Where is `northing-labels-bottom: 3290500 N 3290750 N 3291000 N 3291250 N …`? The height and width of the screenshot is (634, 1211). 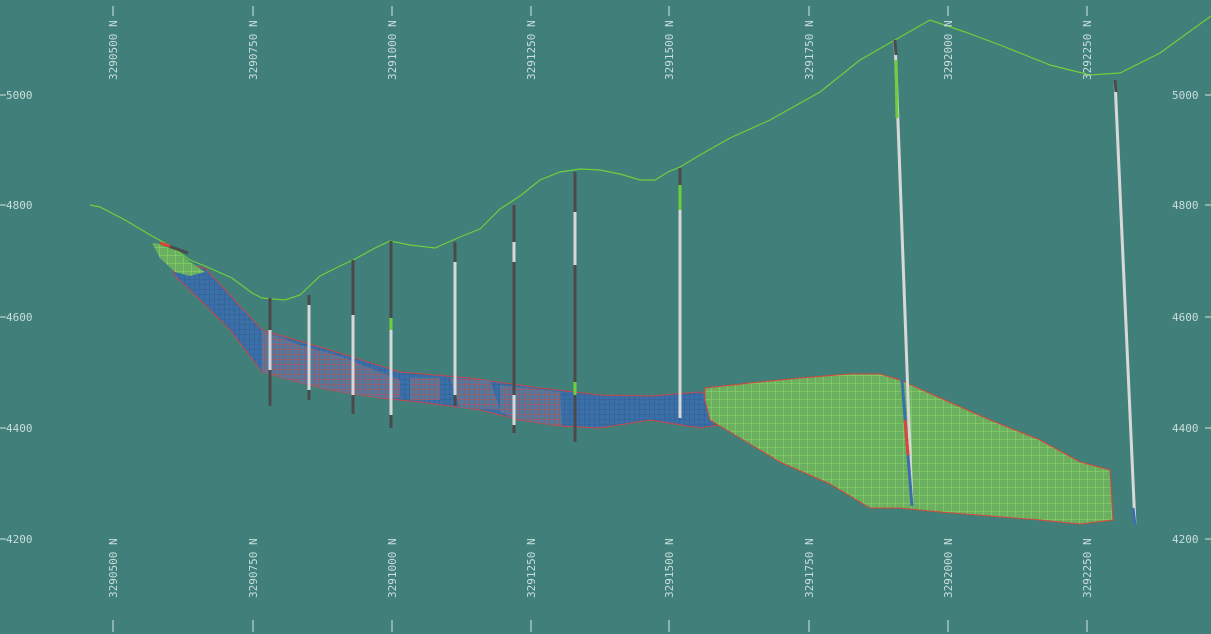
northing-labels-bottom: 3290500 N 3290750 N 3291000 N 3291250 N … is located at coordinates (600, 568).